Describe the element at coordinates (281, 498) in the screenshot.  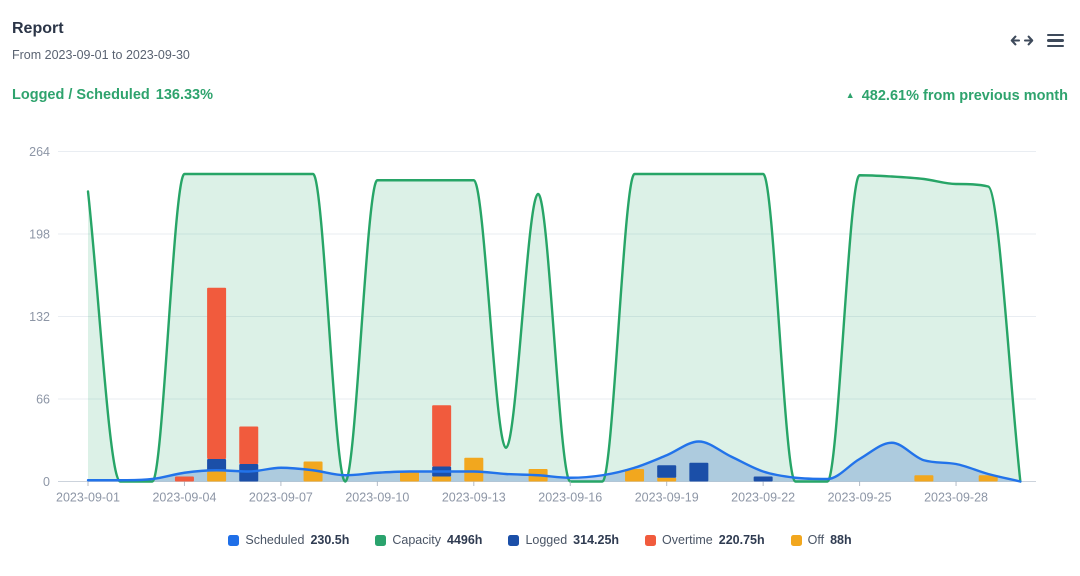
I see `x-axis-label: 2023-09-07` at that location.